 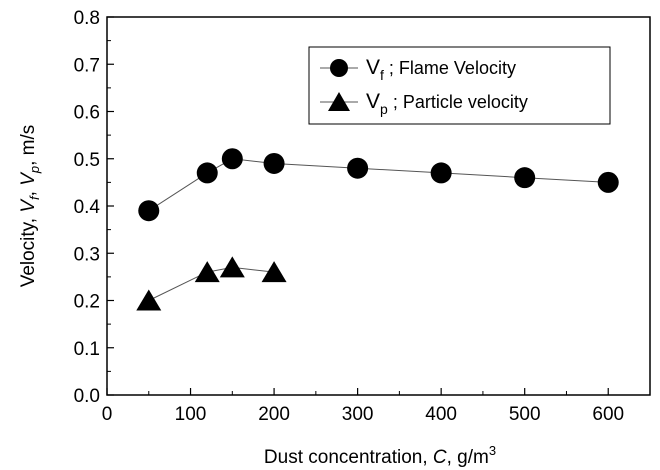 What do you see at coordinates (358, 414) in the screenshot?
I see `x-tick-label: 300` at bounding box center [358, 414].